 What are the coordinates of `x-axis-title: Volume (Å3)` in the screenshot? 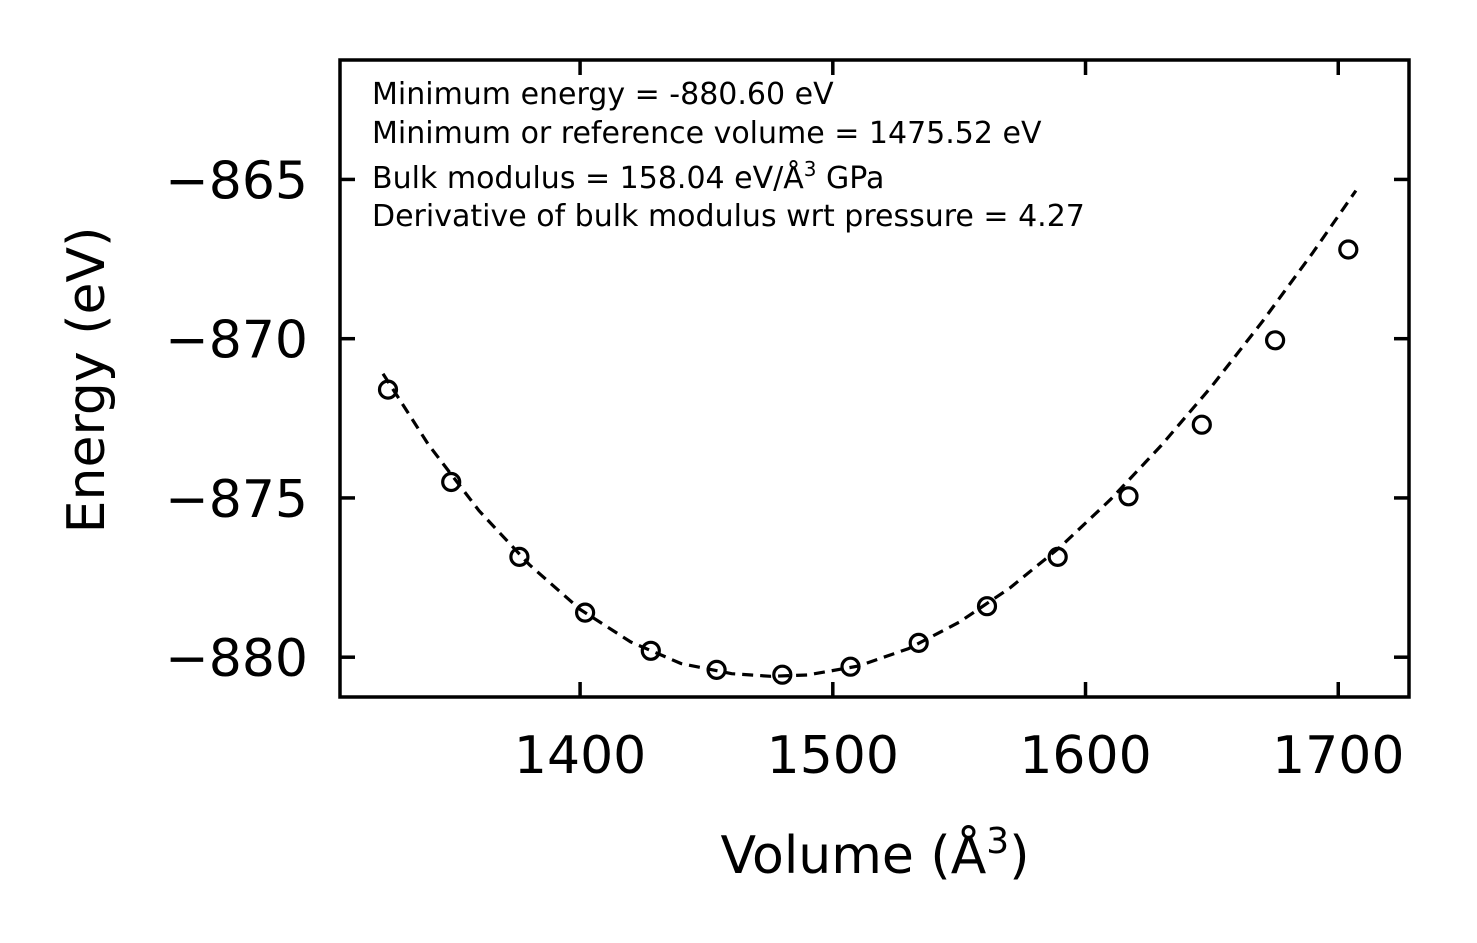 It's located at (875, 853).